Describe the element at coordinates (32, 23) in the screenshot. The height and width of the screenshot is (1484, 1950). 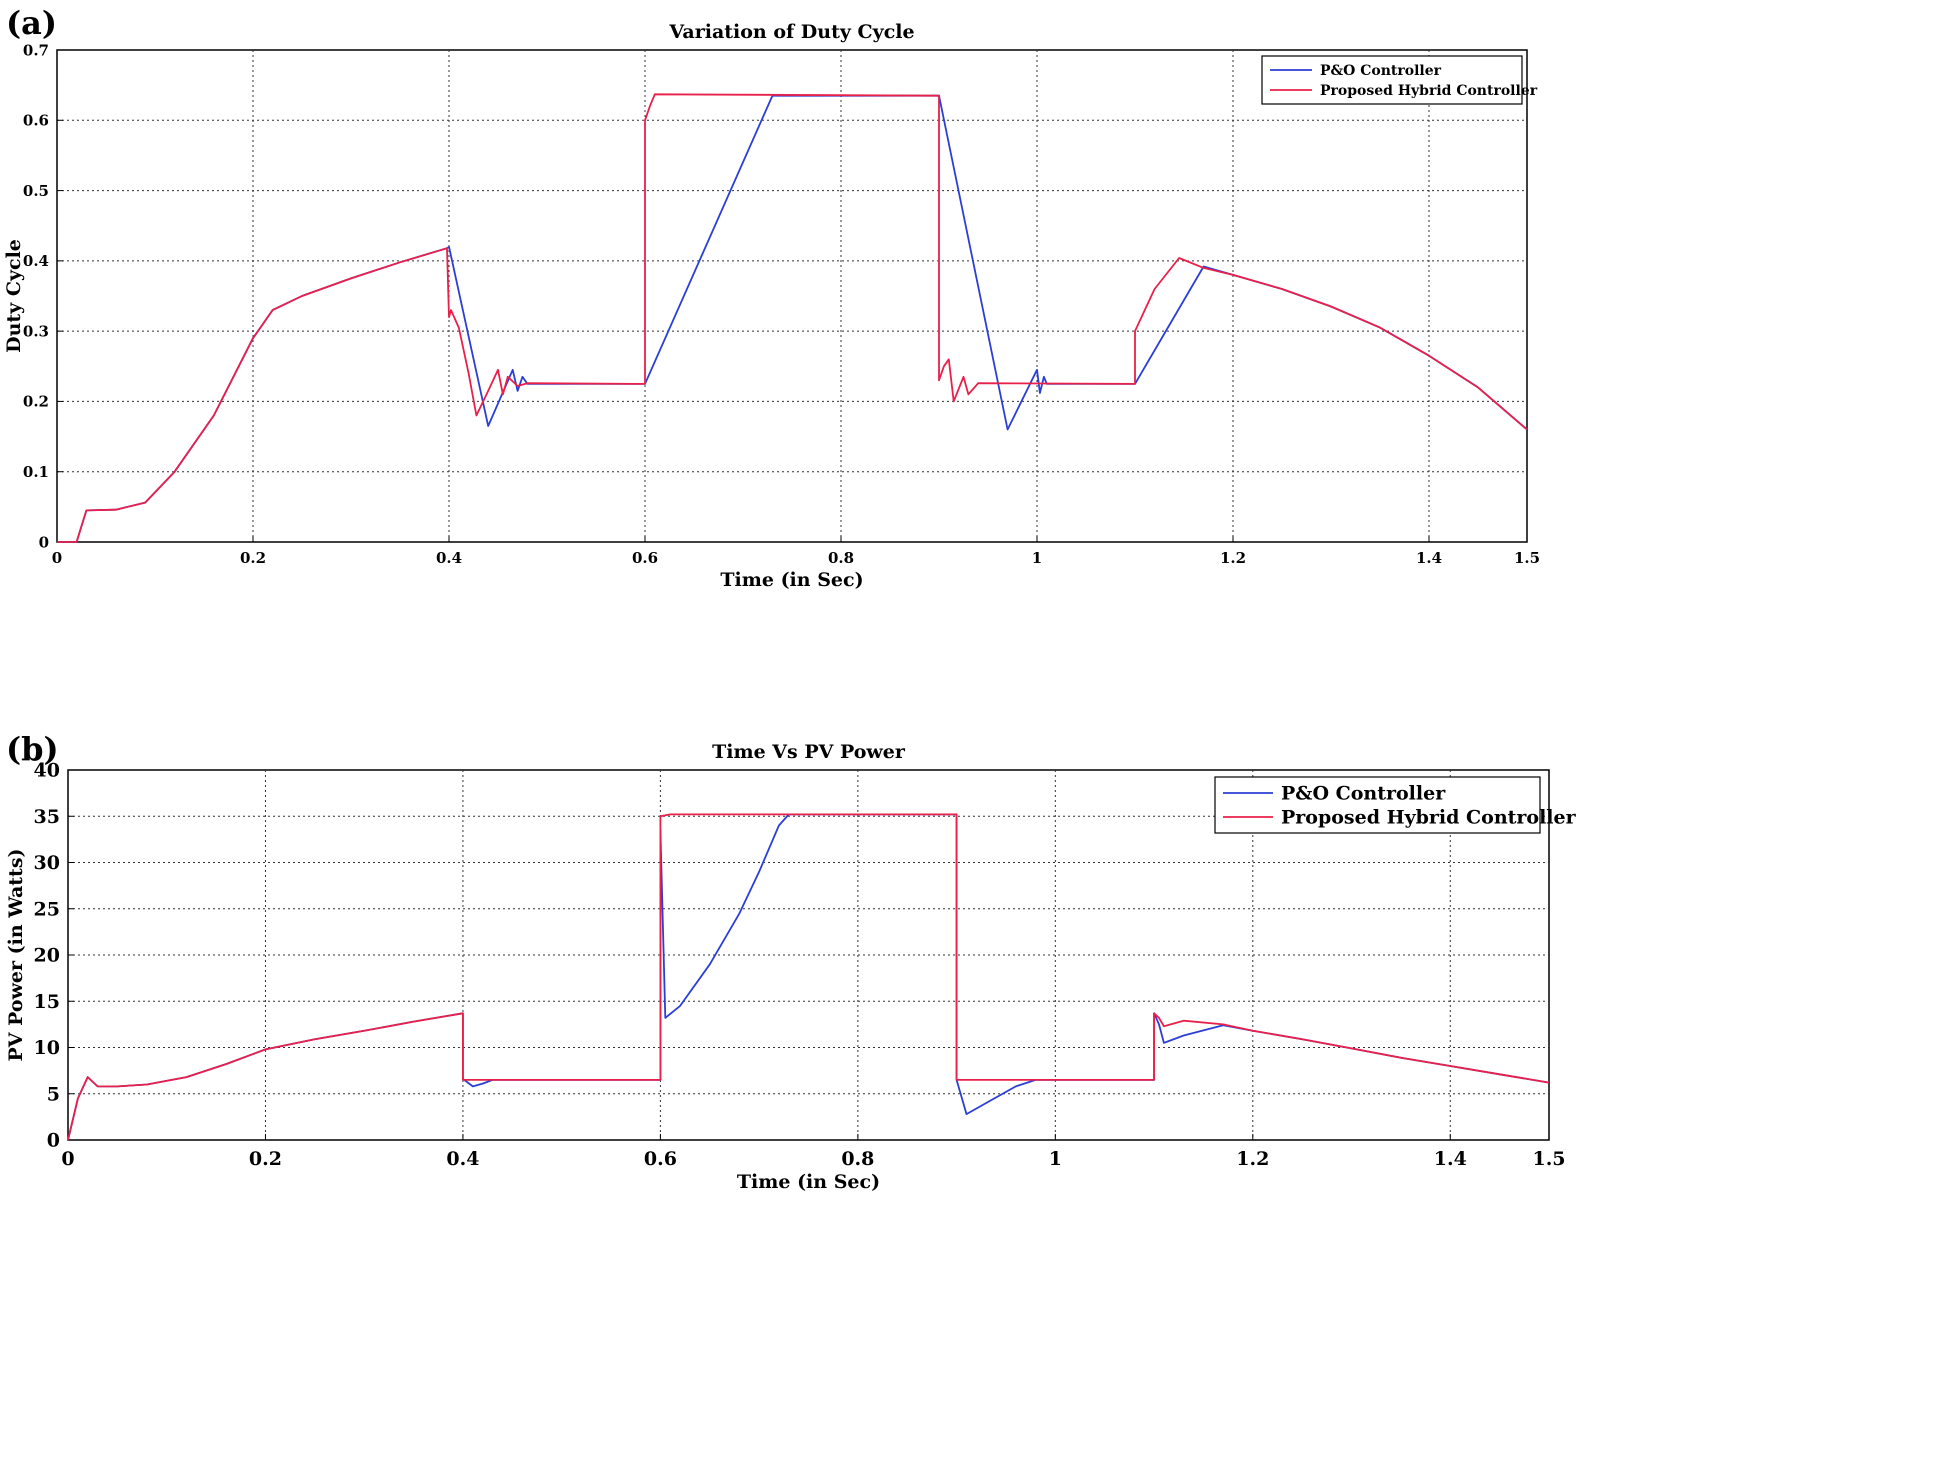
I see `panel-label-a: (a)` at that location.